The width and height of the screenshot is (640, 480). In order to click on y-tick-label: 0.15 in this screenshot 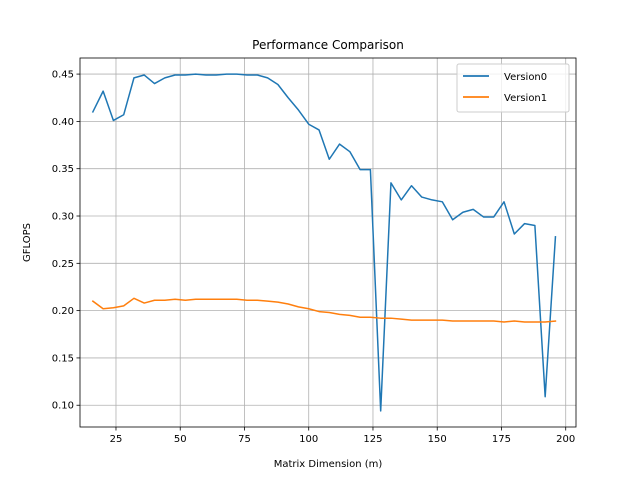, I will do `click(63, 358)`.